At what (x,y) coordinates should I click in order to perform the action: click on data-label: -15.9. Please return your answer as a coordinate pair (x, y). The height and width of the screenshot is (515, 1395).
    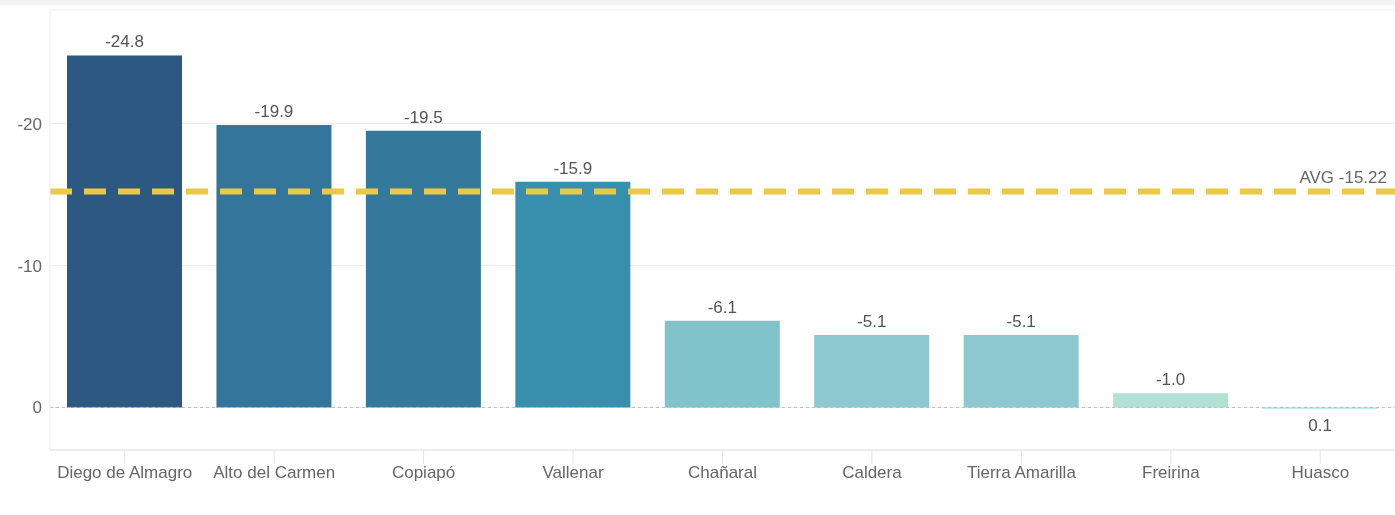
    Looking at the image, I should click on (573, 168).